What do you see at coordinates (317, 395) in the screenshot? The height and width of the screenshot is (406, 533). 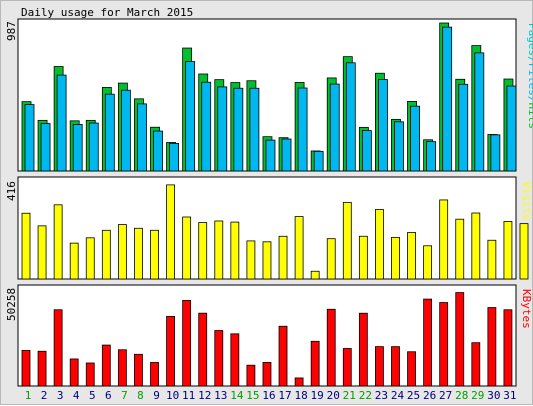 I see `day-label: 19` at bounding box center [317, 395].